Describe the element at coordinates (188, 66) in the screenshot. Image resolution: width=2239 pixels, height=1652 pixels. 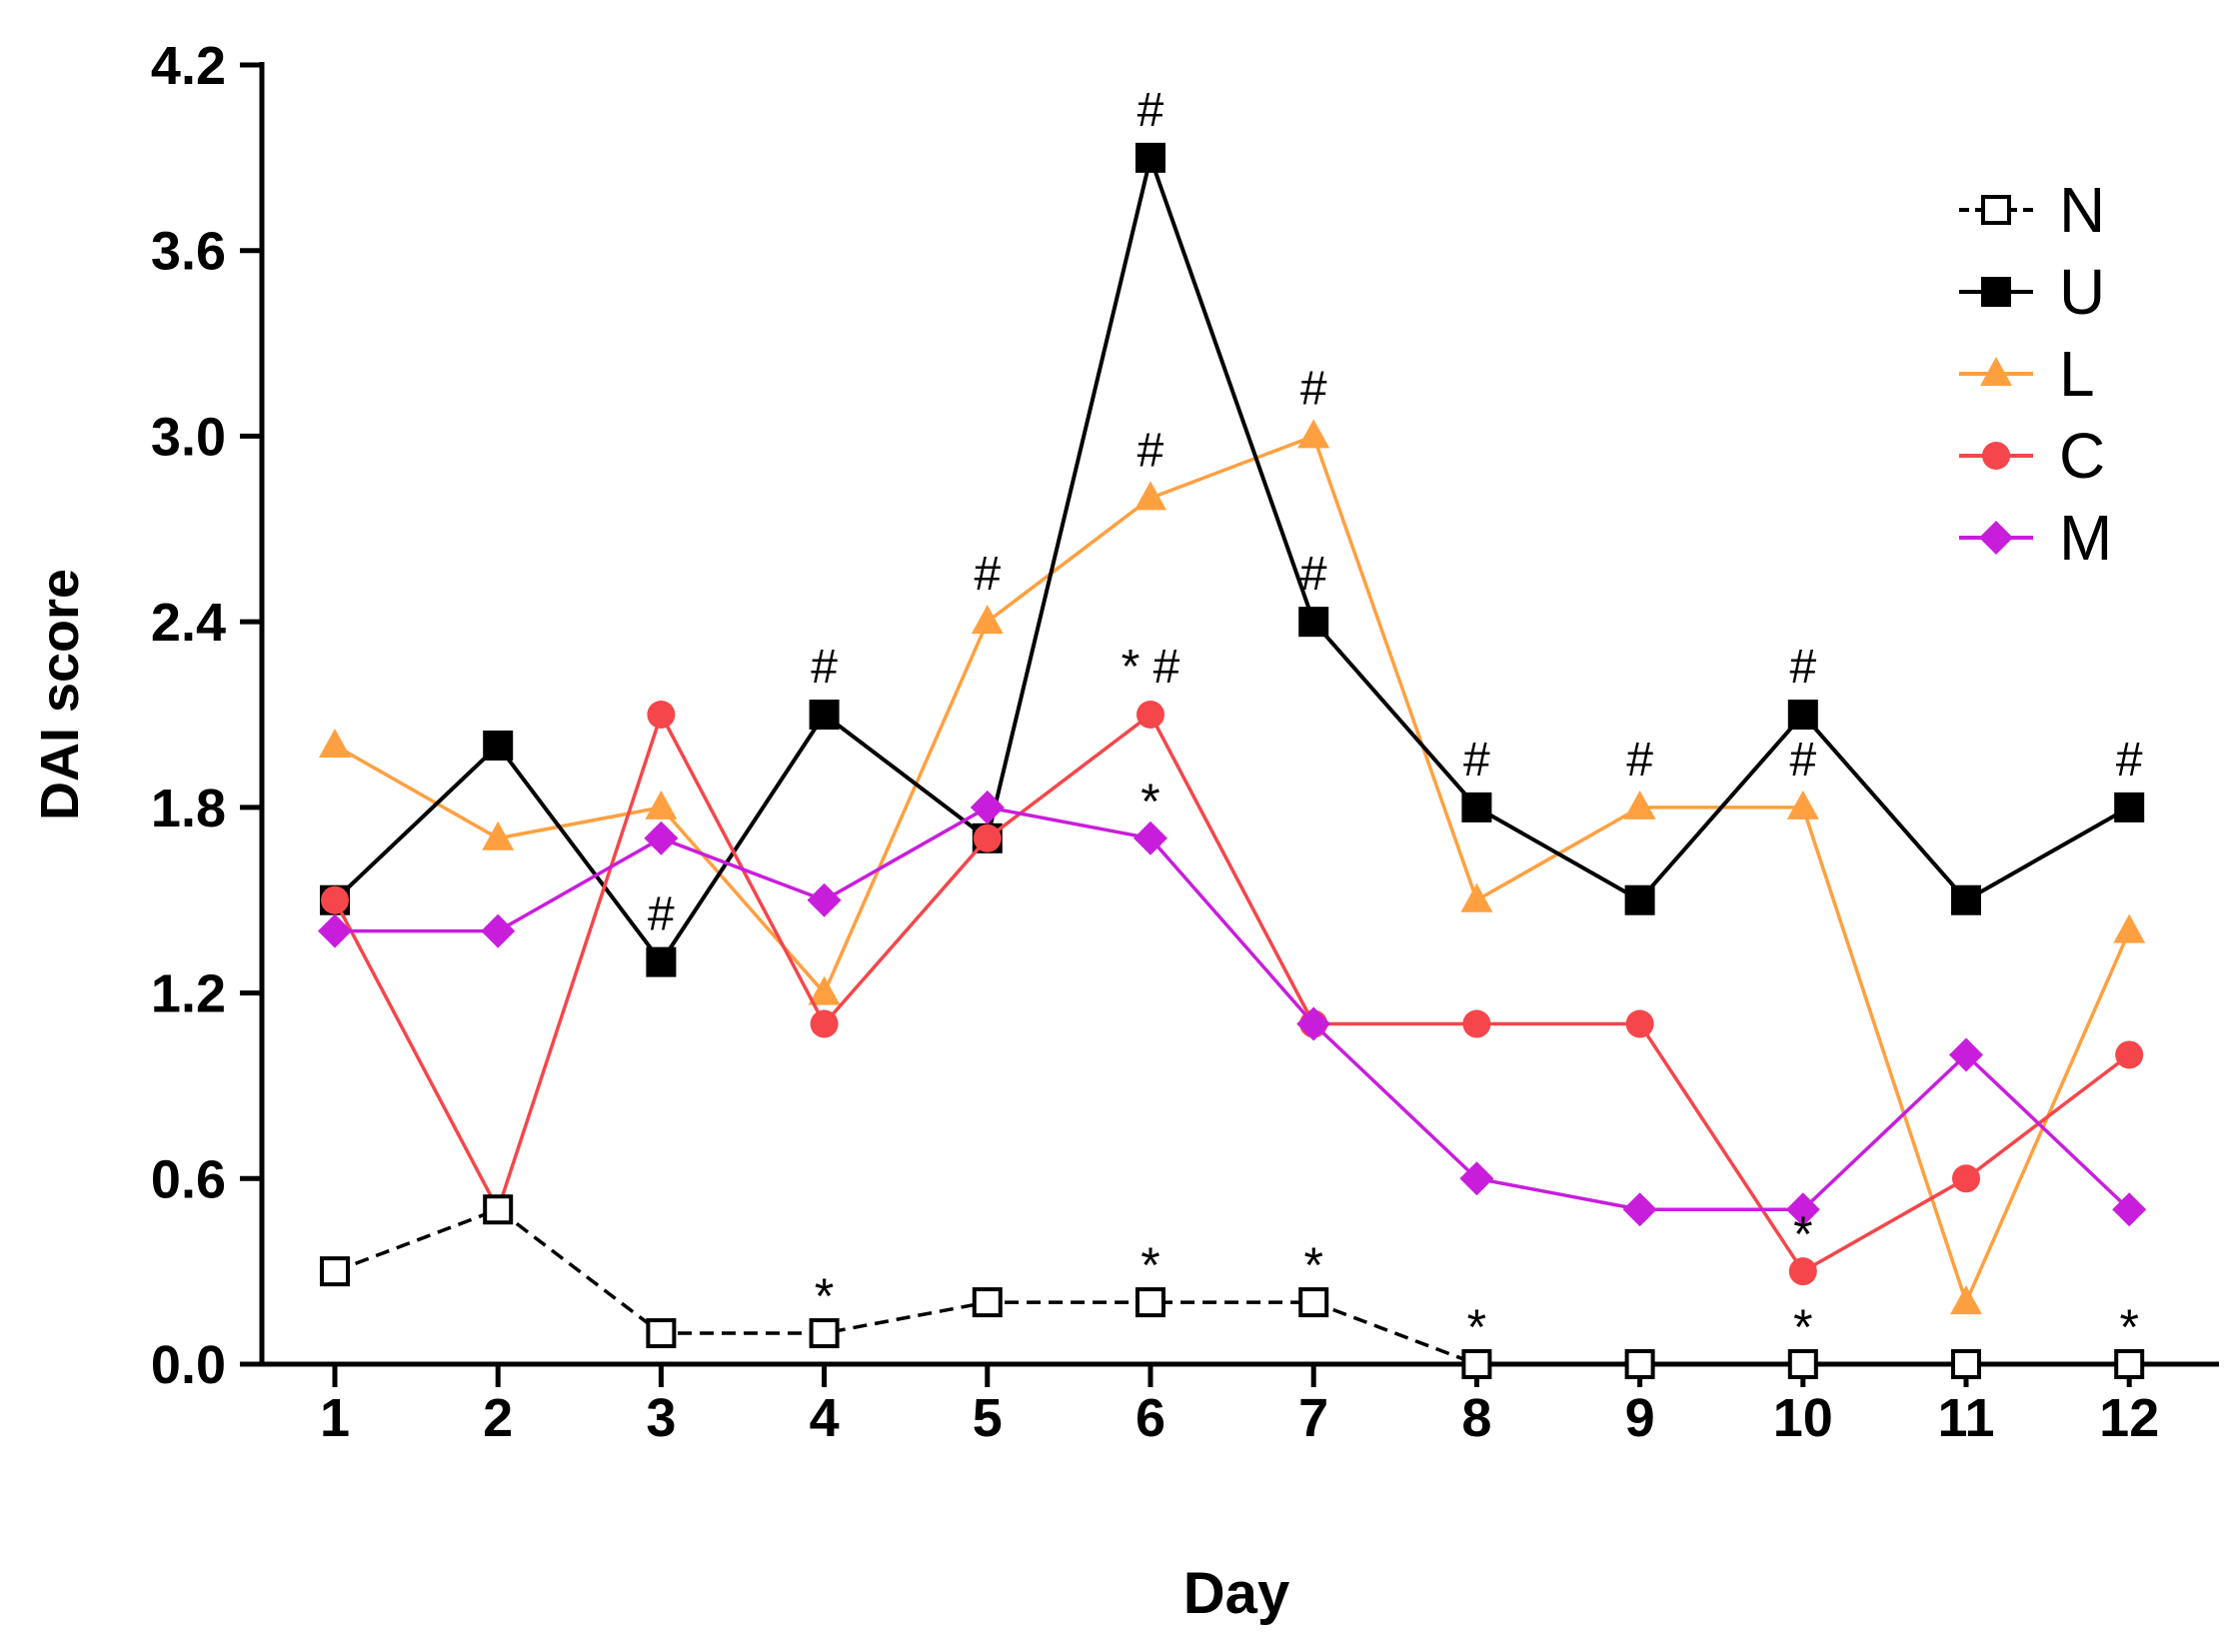
I see `y-tick-label: 4.2` at that location.